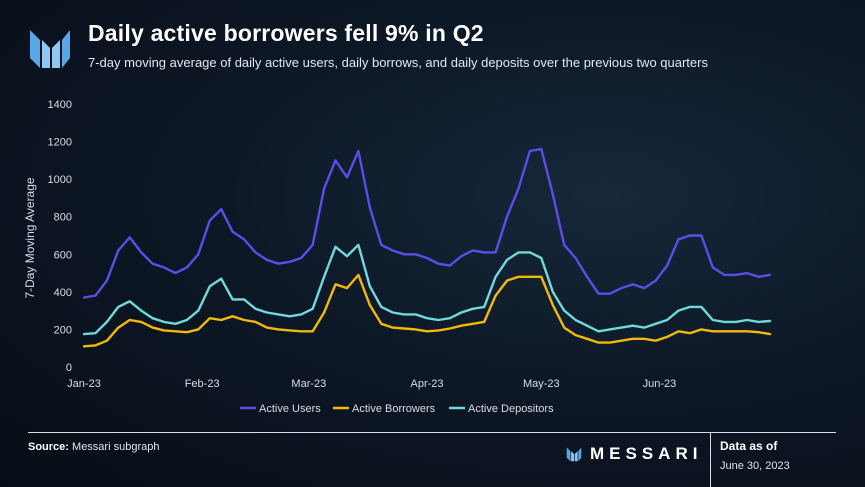  I want to click on page-title: Daily active borrowers fell 9% in Q2, so click(286, 33).